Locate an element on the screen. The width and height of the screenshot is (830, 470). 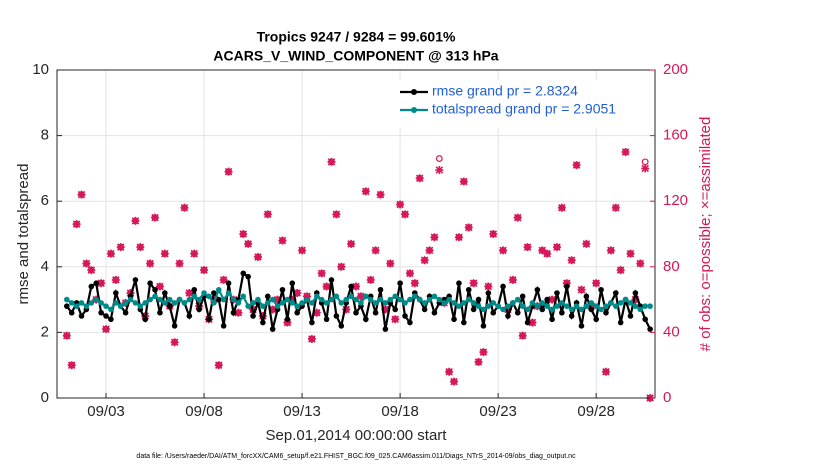
x-tick-label: 09/08 is located at coordinates (204, 411).